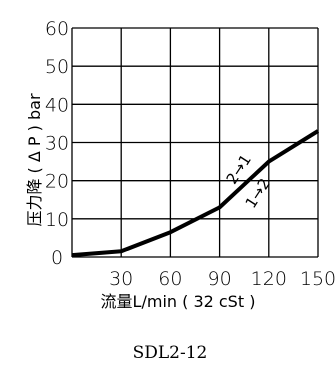  I want to click on y-tick-label: 50, so click(57, 67).